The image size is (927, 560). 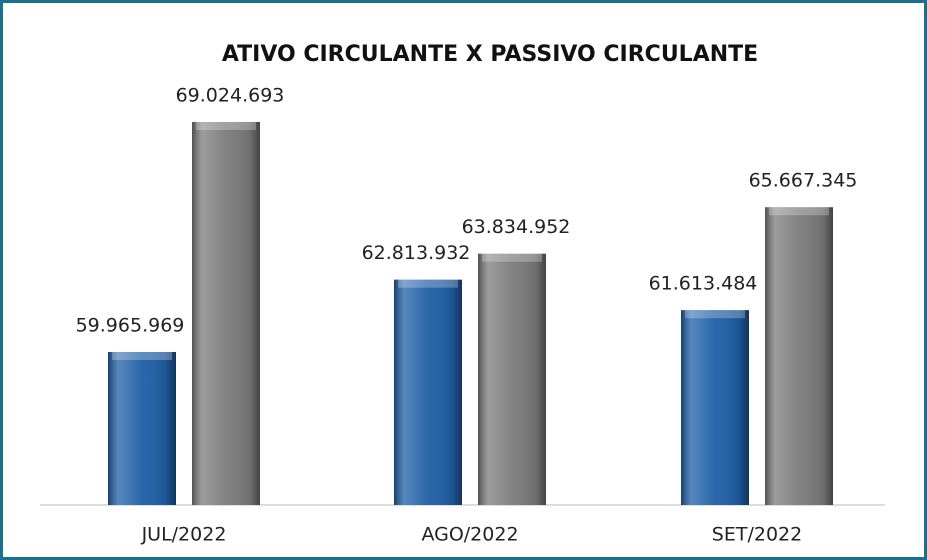 I want to click on value-label: 65.667.345, so click(x=803, y=181).